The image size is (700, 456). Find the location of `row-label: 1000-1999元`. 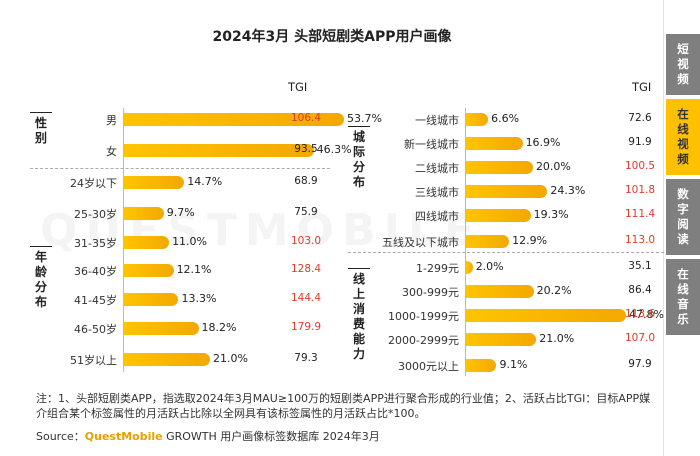

row-label: 1000-1999元 is located at coordinates (423, 316).